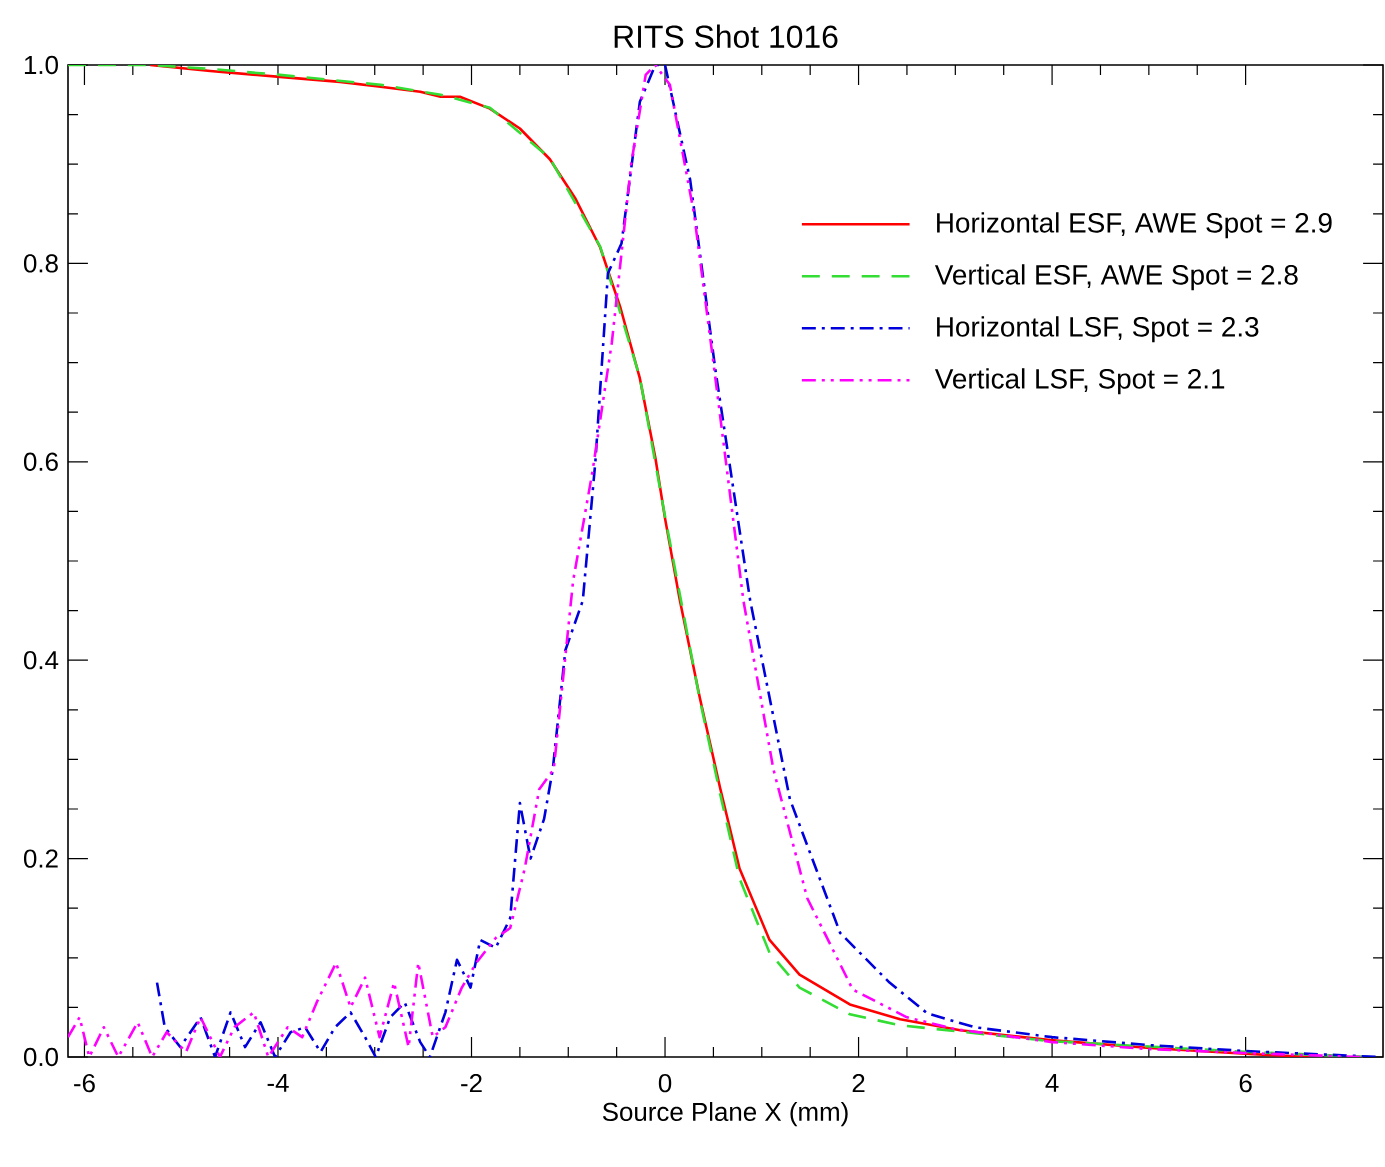 The height and width of the screenshot is (1167, 1385). I want to click on y-tick-label: 0.8, so click(40, 263).